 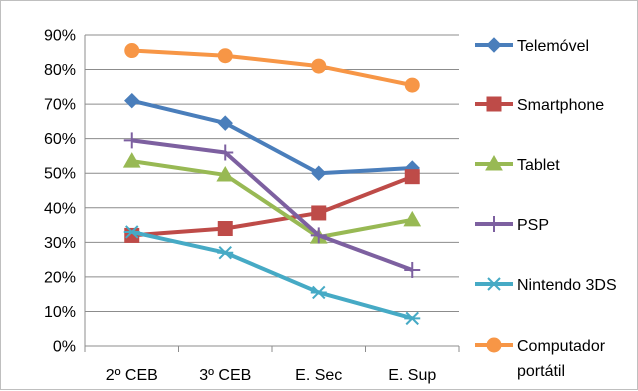 I want to click on legend-entry: Telemóvel, so click(x=532, y=46).